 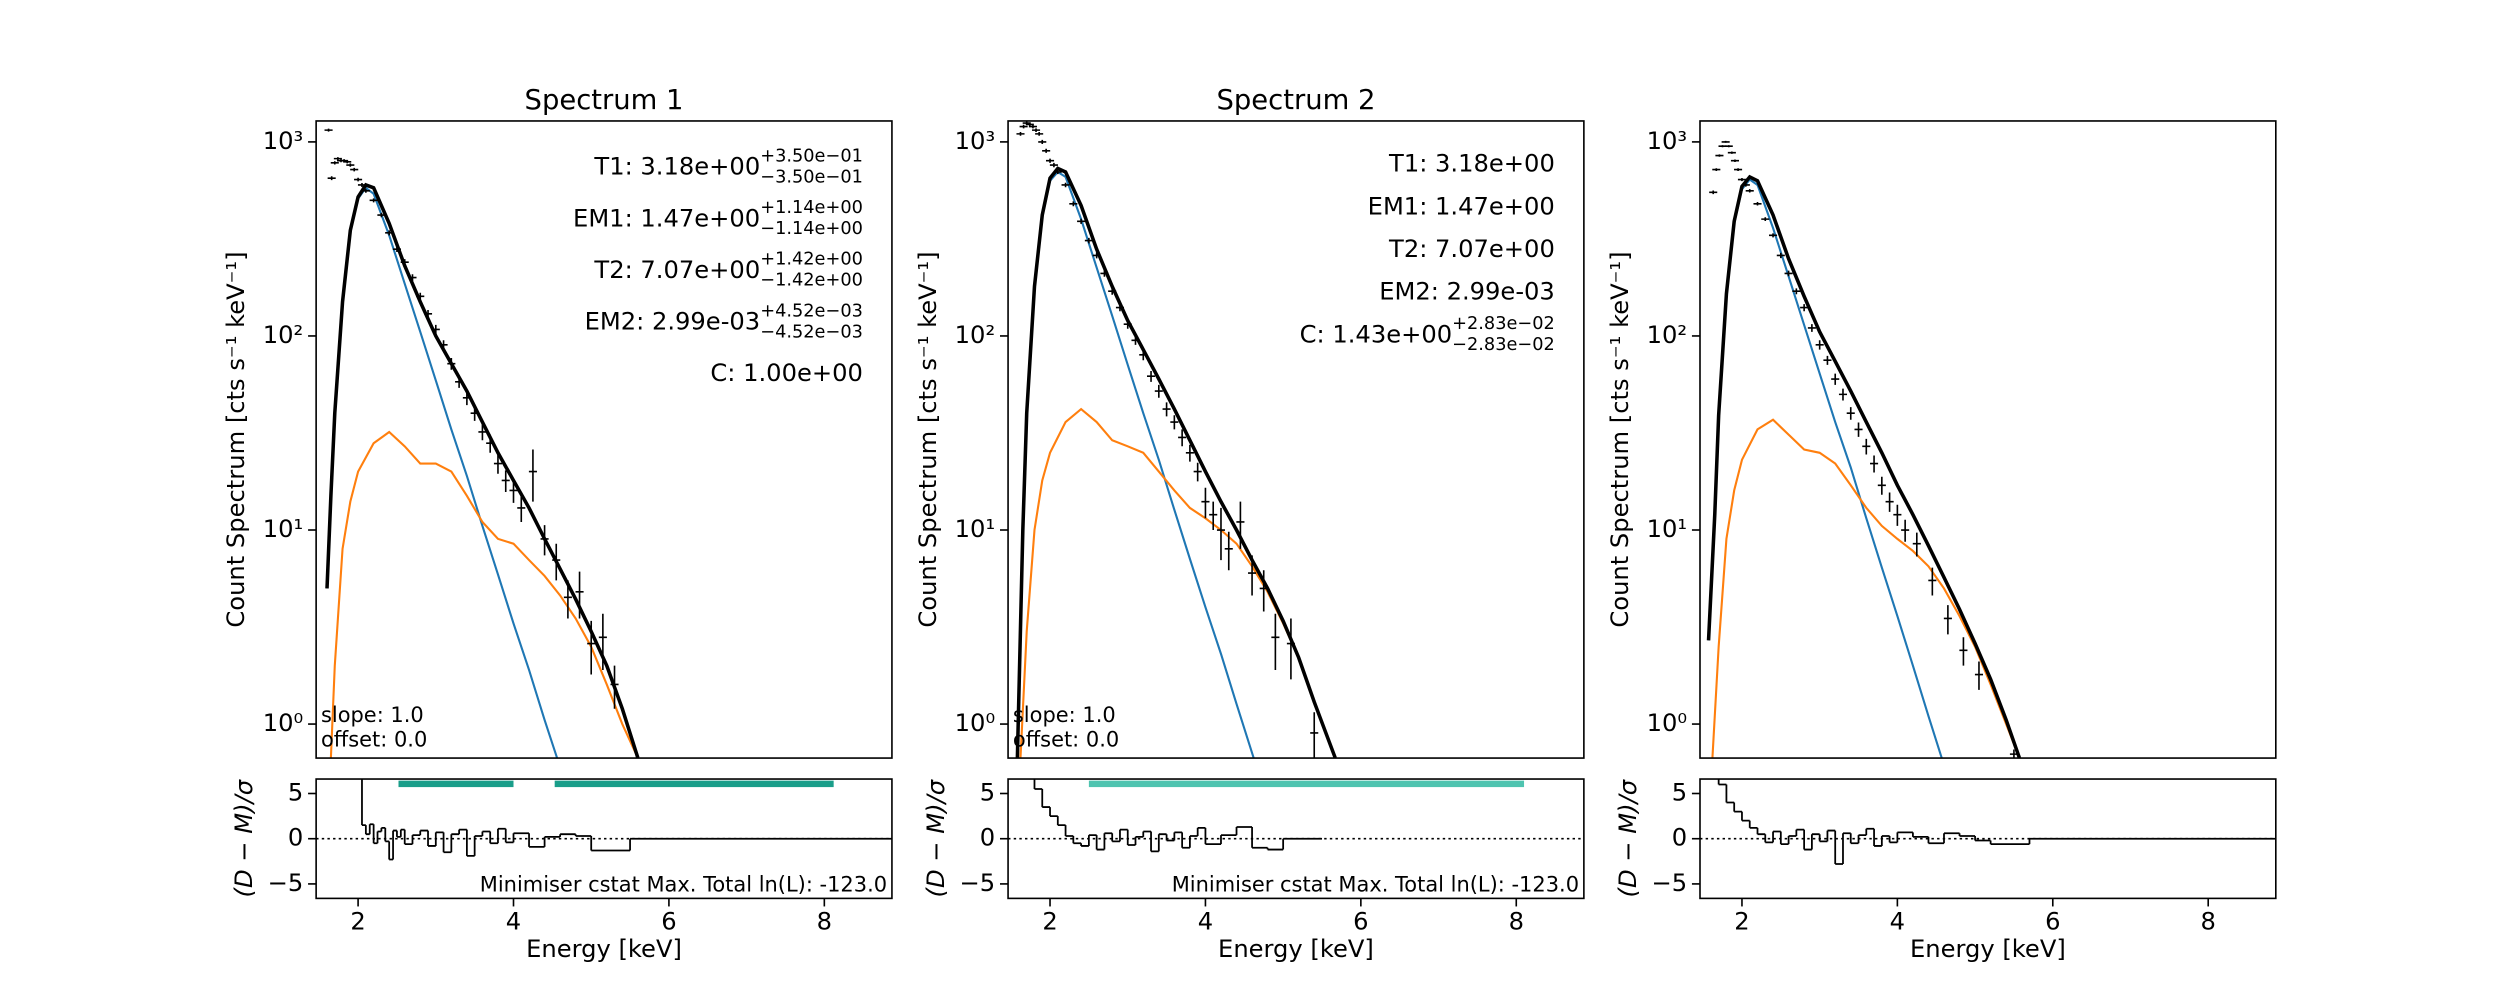 I want to click on model-component, so click(x=1866, y=588).